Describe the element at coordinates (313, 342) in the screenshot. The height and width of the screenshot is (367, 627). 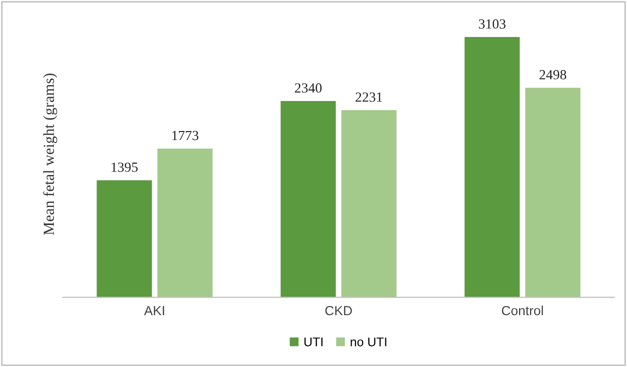
I see `legend-label: UTI` at that location.